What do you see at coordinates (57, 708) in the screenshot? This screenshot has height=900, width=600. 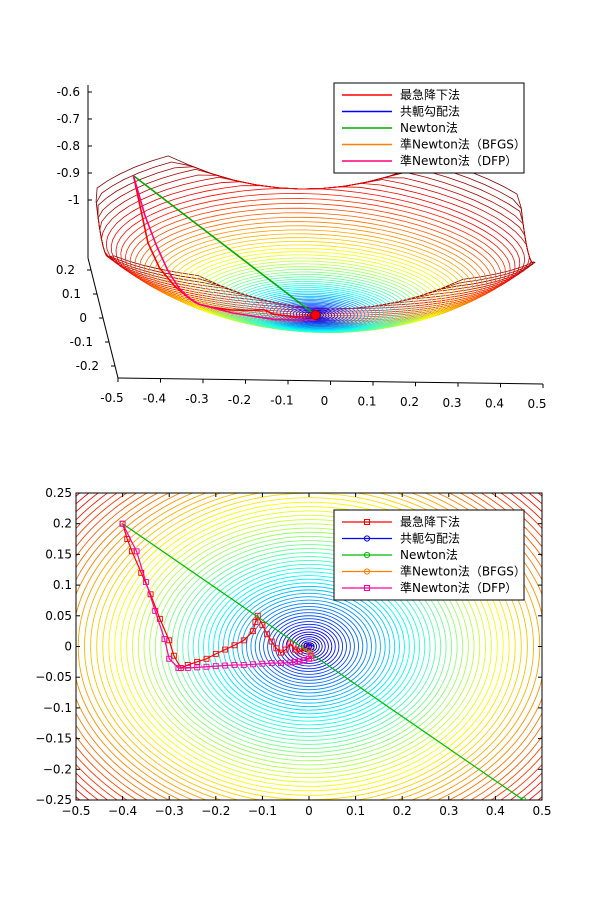 I see `y-tick-label: −0.1` at bounding box center [57, 708].